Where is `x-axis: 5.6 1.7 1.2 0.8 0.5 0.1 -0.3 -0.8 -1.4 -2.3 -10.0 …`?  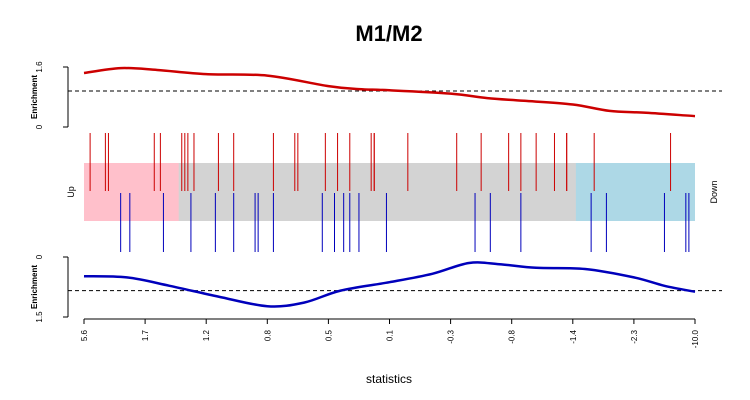
x-axis: 5.6 1.7 1.2 0.8 0.5 0.1 -0.3 -0.8 -1.4 -2.3 -10.0 … is located at coordinates (390, 352).